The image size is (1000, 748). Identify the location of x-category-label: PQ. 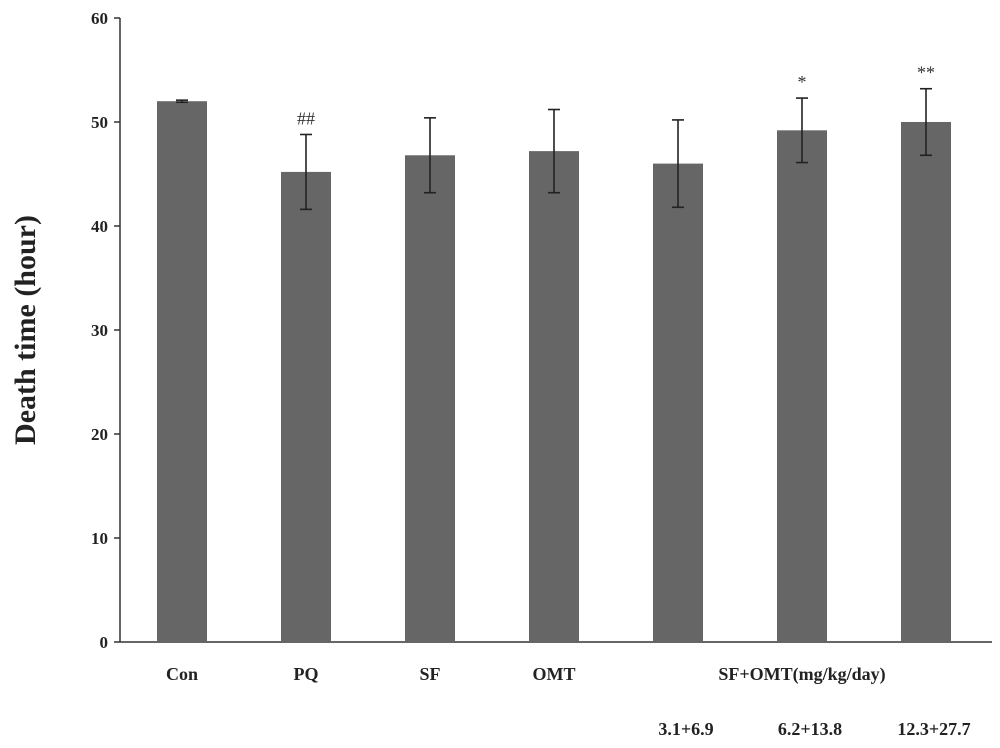
(306, 674).